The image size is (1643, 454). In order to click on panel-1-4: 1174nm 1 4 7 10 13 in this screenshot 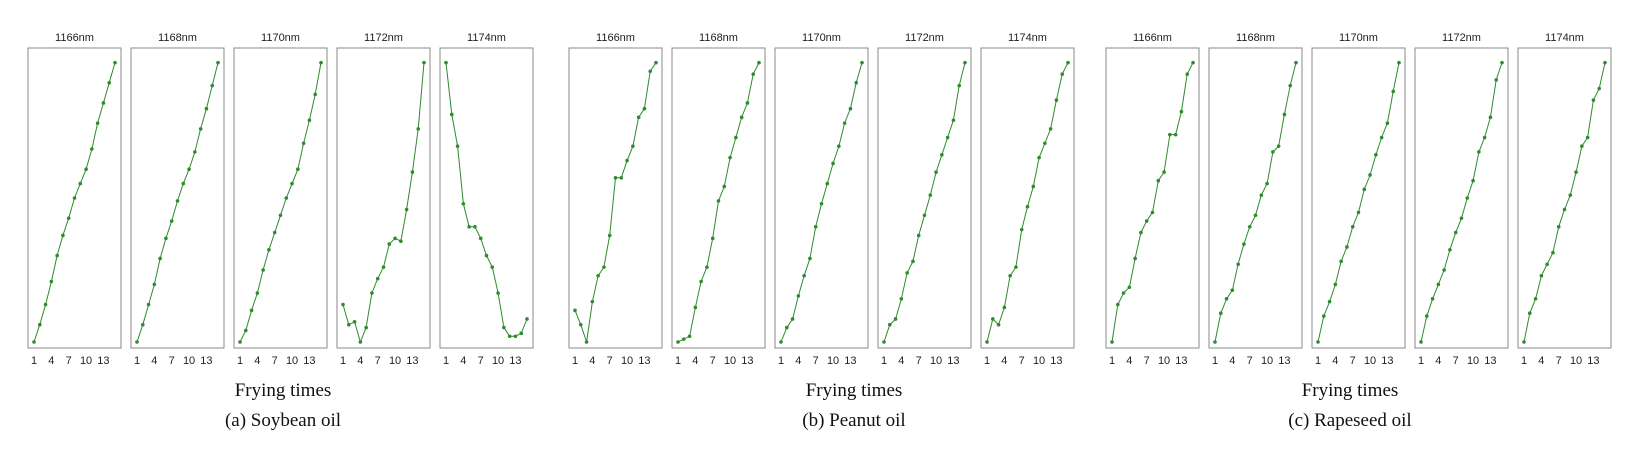, I will do `click(1027, 199)`.